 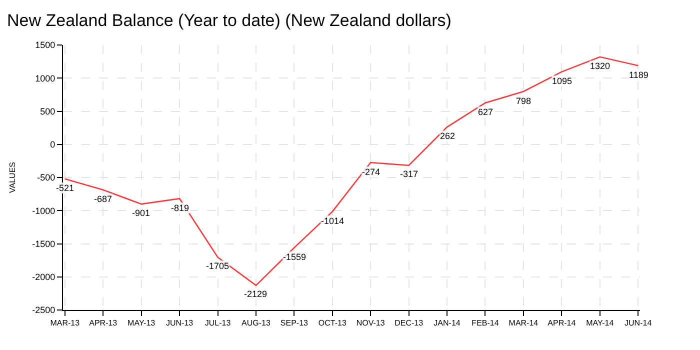 I want to click on data-label: 1189, so click(x=638, y=75).